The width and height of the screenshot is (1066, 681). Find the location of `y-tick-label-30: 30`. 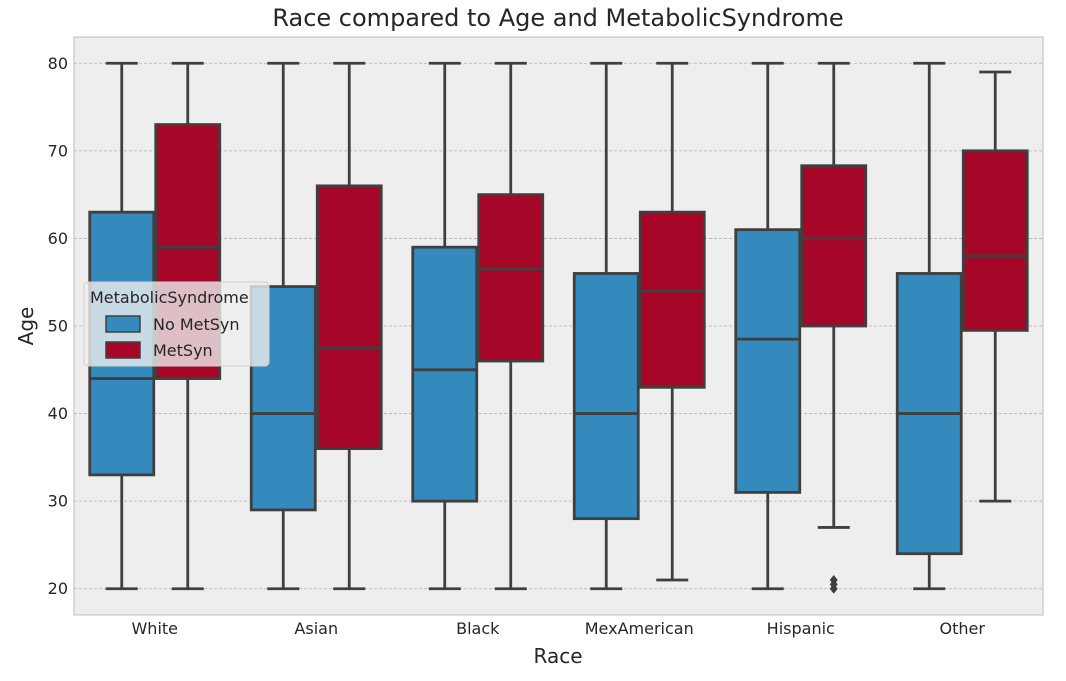

y-tick-label-30: 30 is located at coordinates (58, 501).